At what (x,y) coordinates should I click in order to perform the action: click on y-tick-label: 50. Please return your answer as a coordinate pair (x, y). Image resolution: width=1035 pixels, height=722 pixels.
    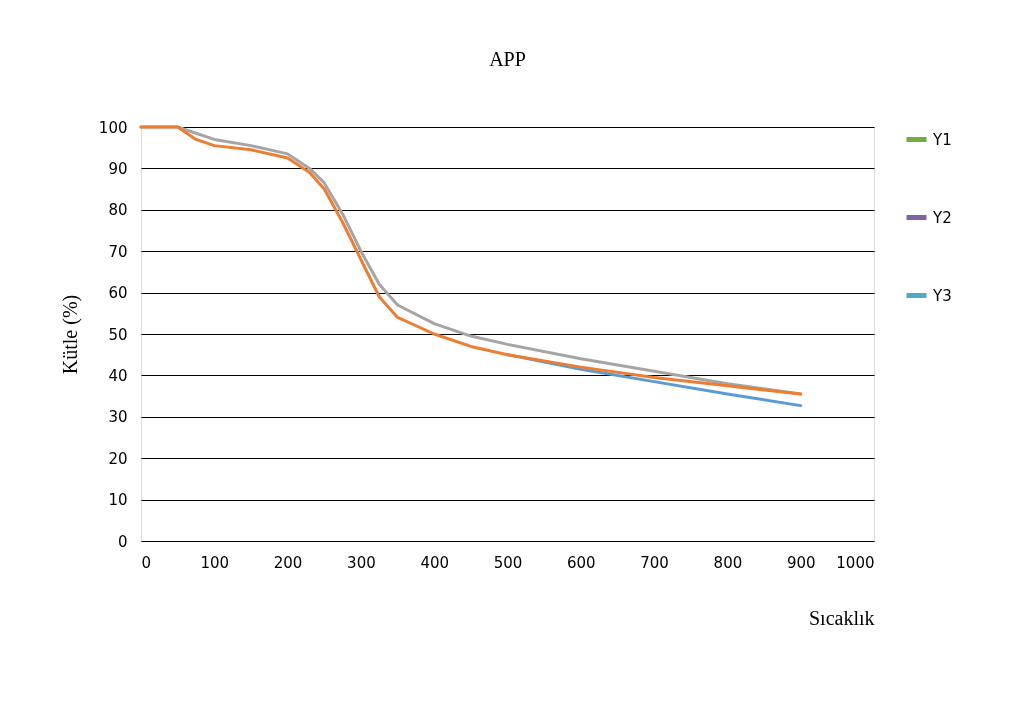
    Looking at the image, I should click on (118, 334).